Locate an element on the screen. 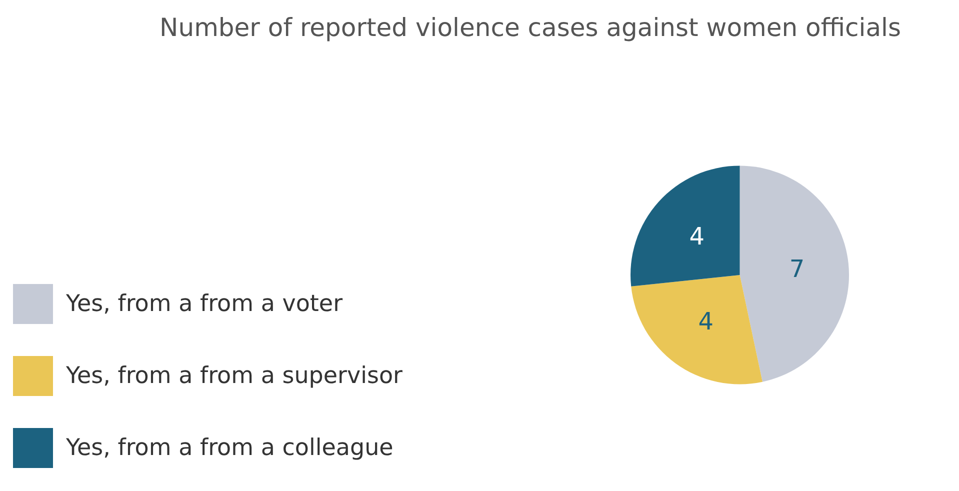 This screenshot has width=959, height=491. legend-label: Yes, from a from a voter is located at coordinates (204, 304).